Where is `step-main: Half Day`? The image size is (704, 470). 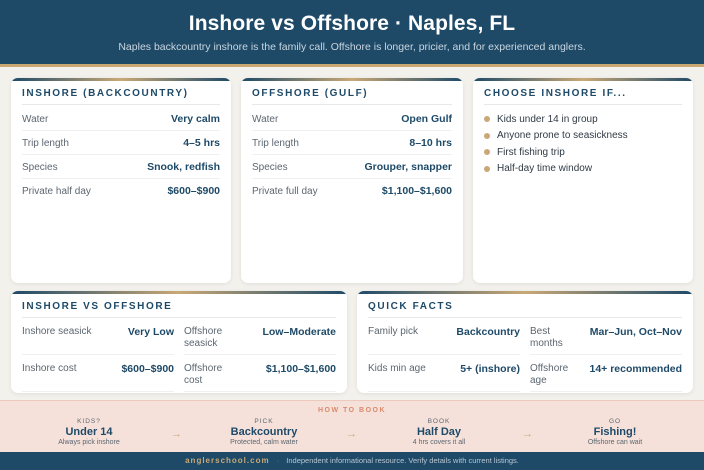 step-main: Half Day is located at coordinates (439, 432).